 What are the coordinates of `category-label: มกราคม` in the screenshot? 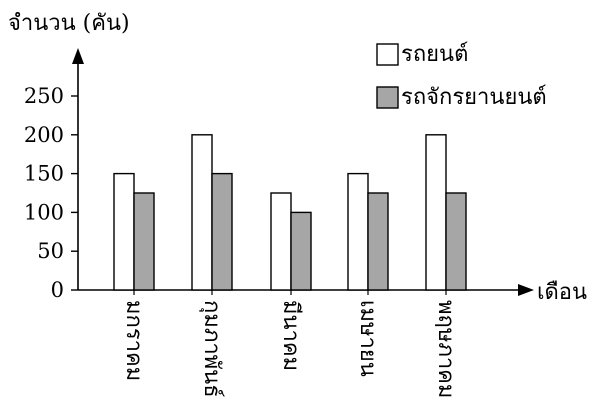 It's located at (133, 340).